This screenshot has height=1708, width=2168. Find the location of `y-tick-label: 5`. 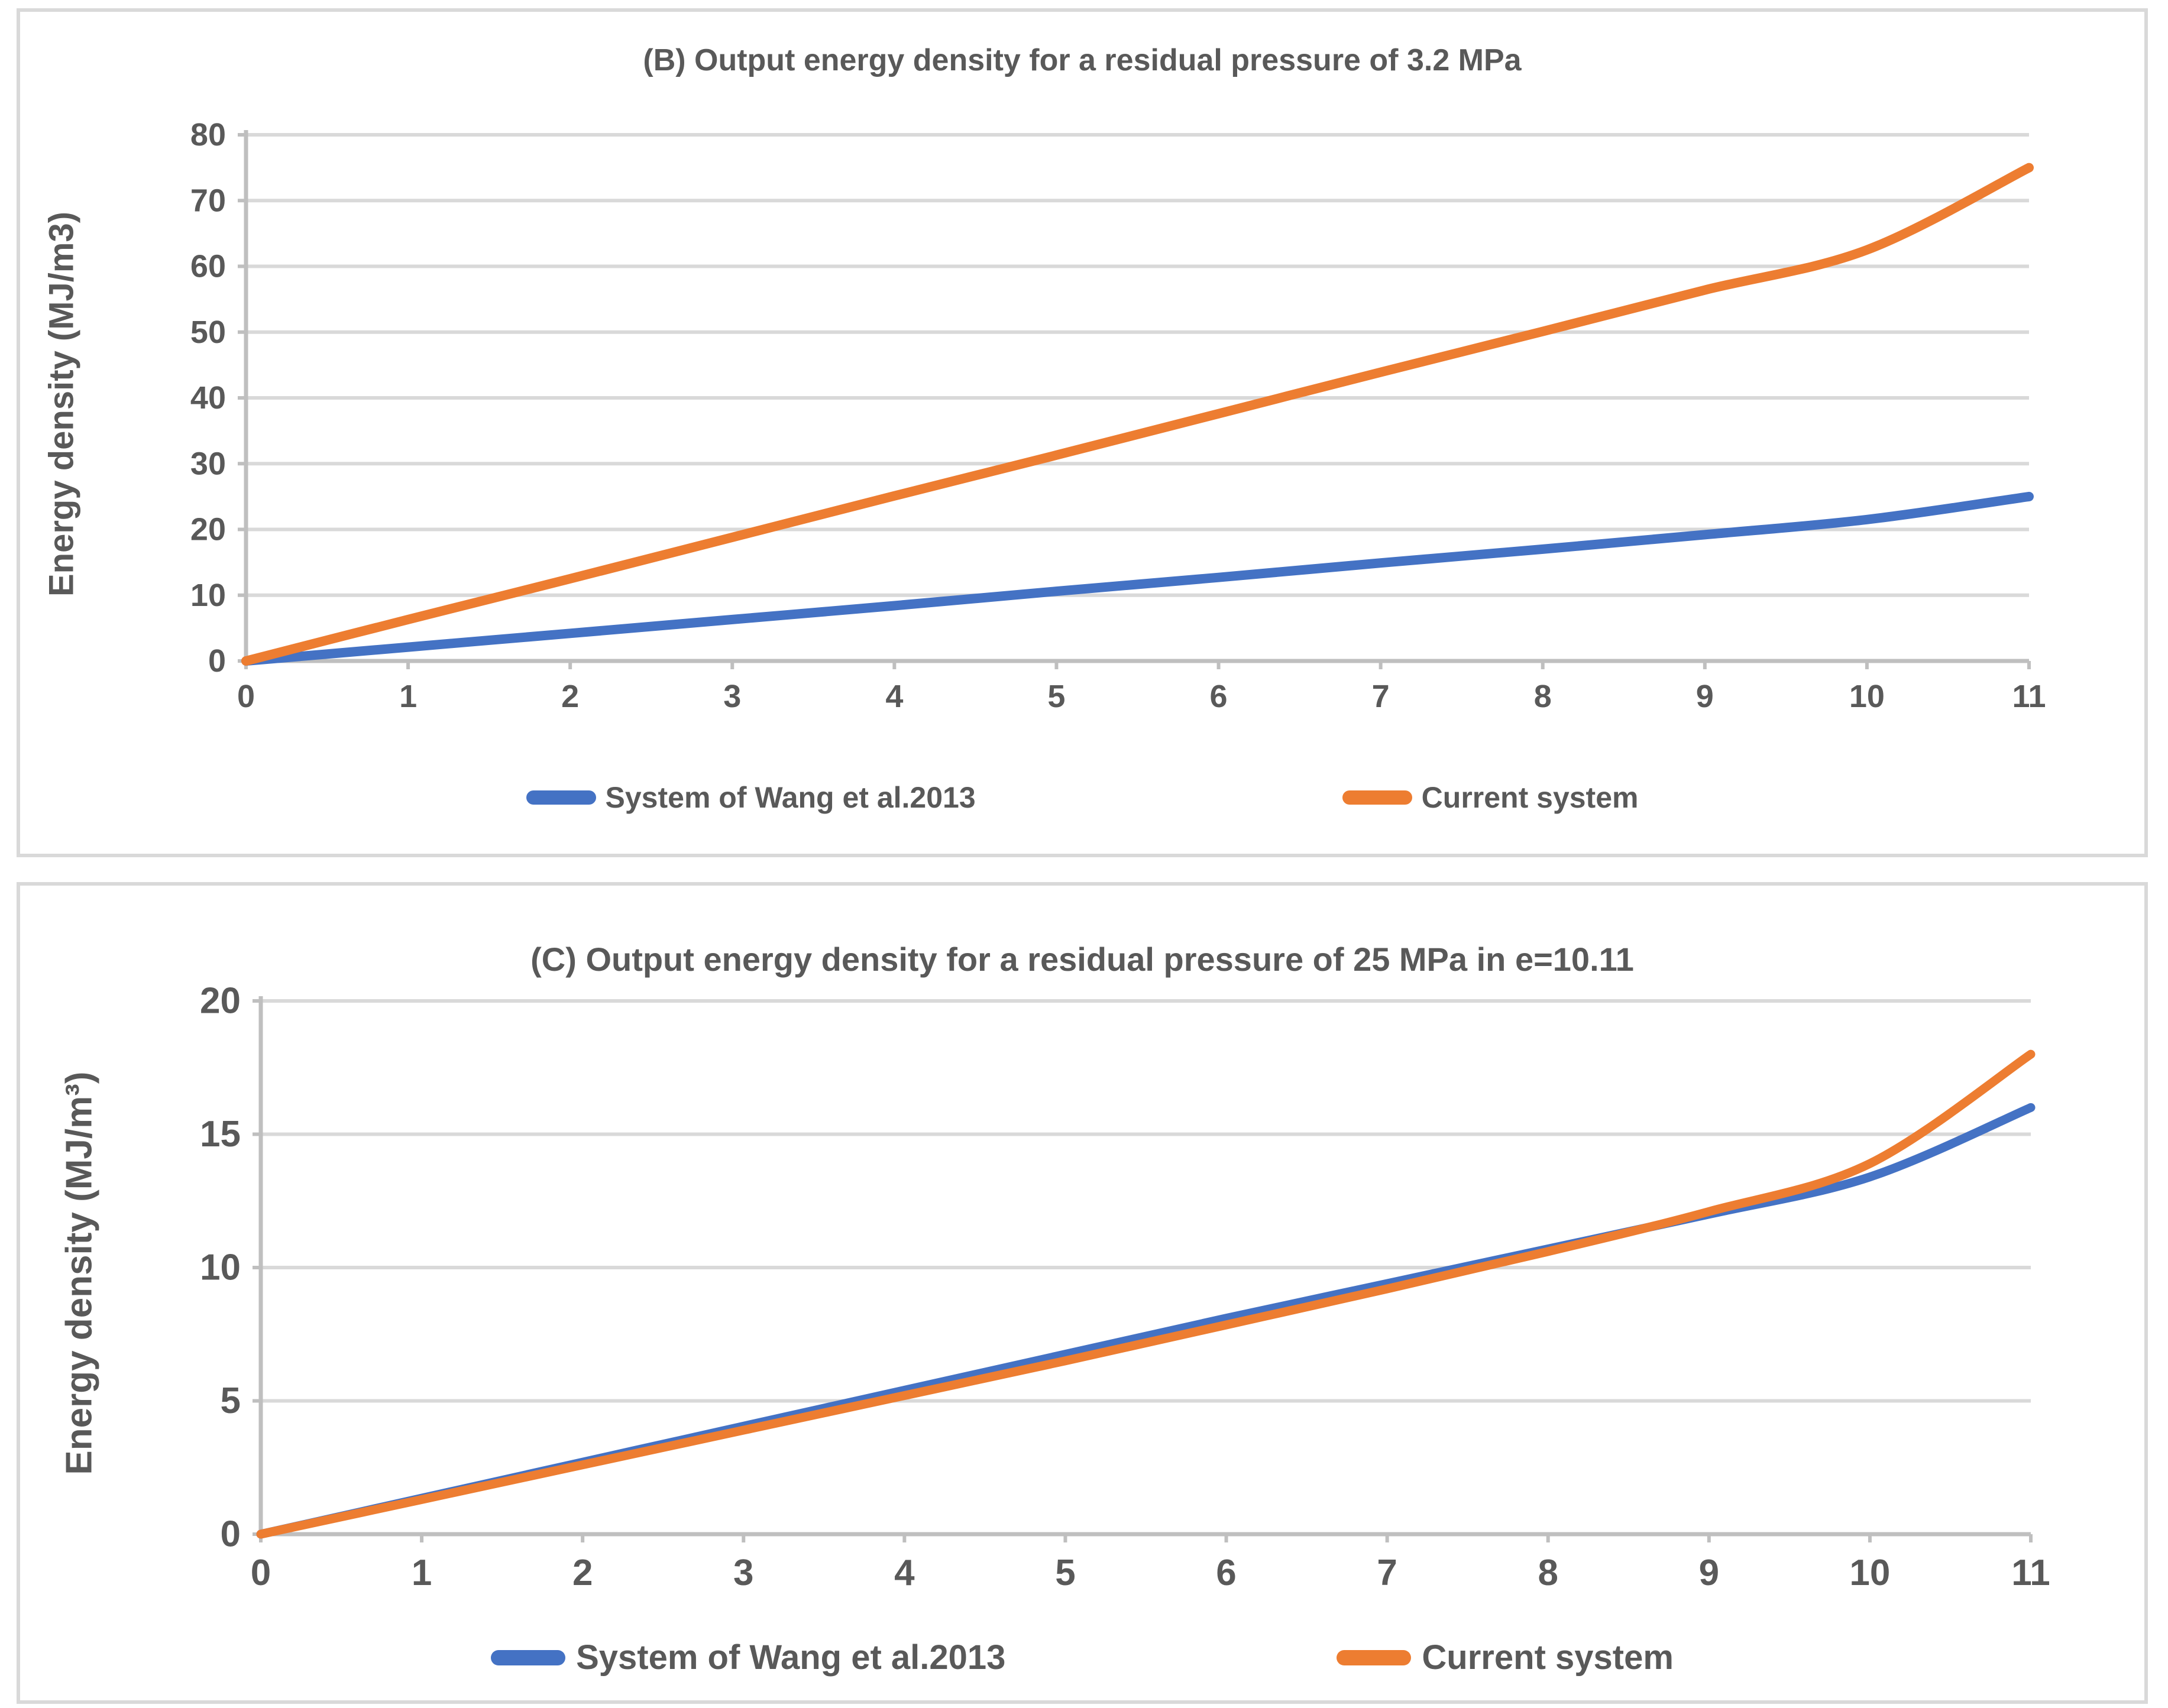

y-tick-label: 5 is located at coordinates (231, 1401).